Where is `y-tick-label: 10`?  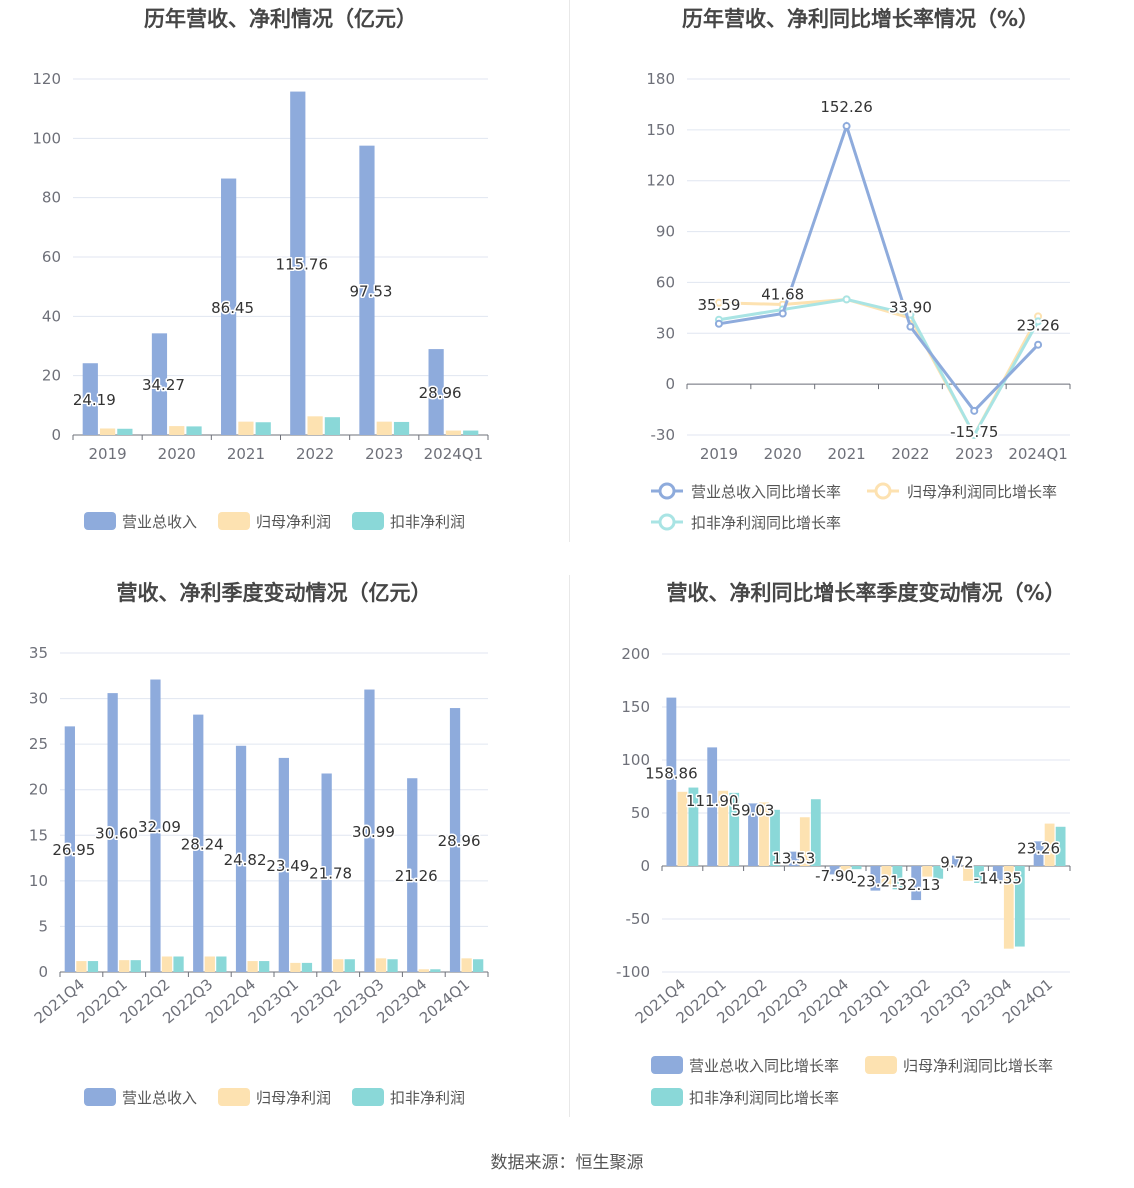
y-tick-label: 10 is located at coordinates (38, 881).